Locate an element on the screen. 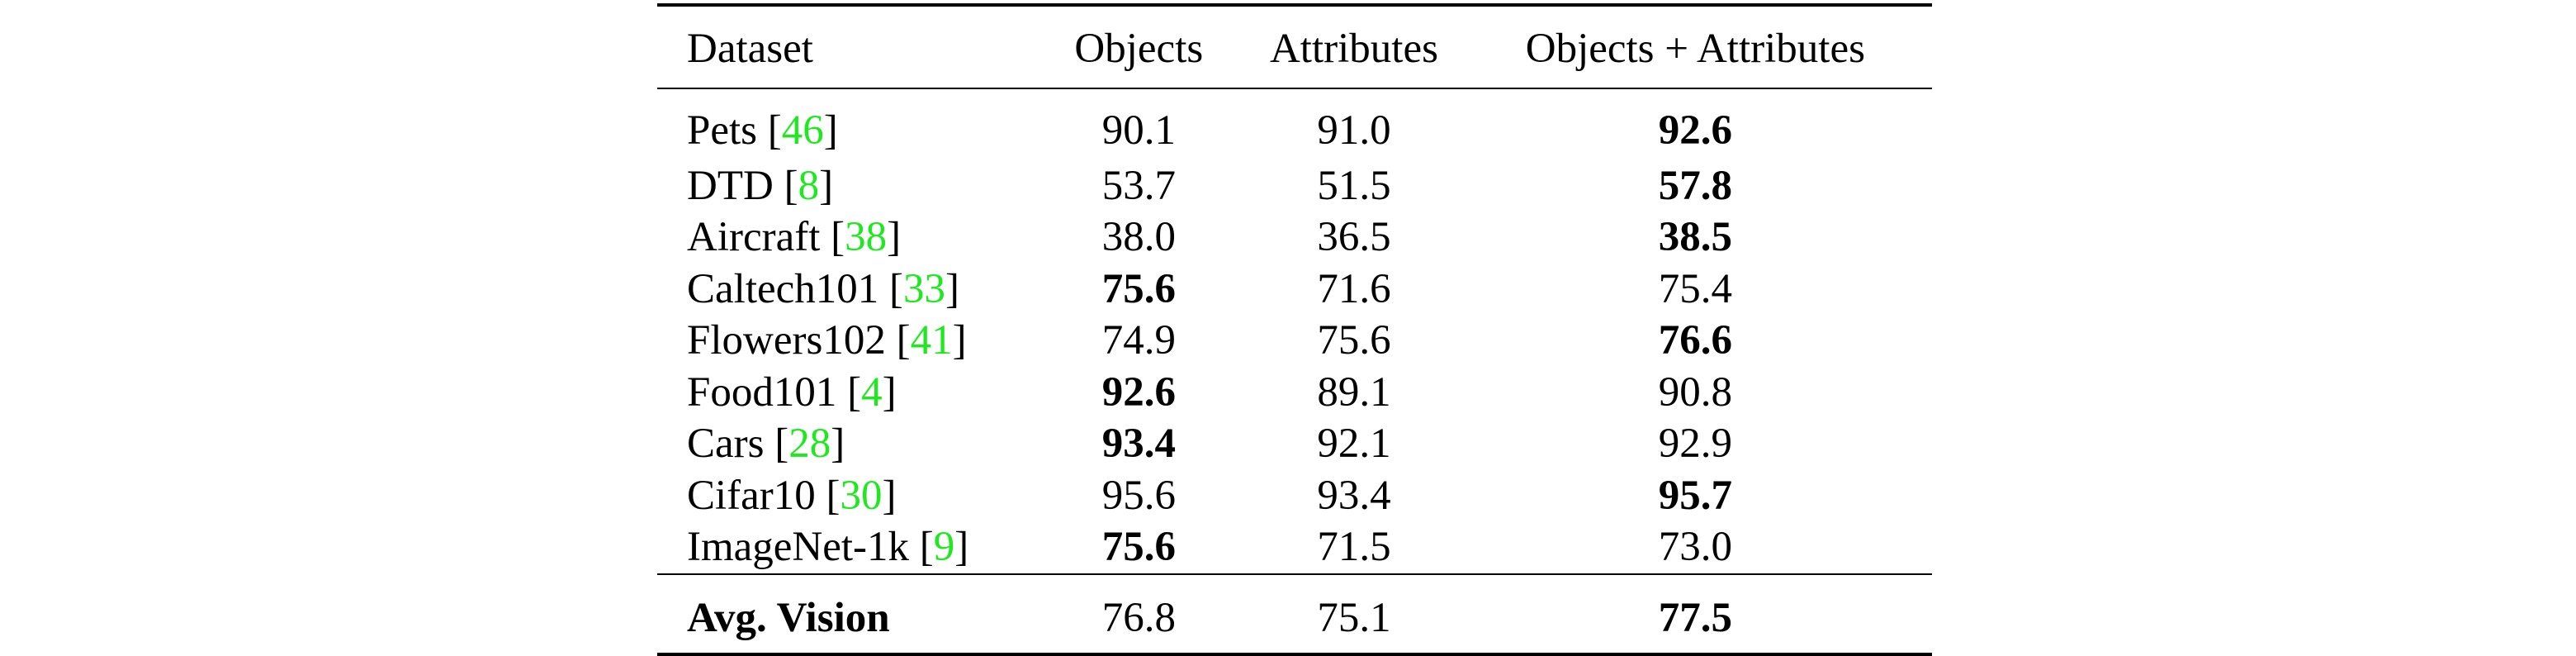  average-objects-cell: 76.8 is located at coordinates (1139, 614).